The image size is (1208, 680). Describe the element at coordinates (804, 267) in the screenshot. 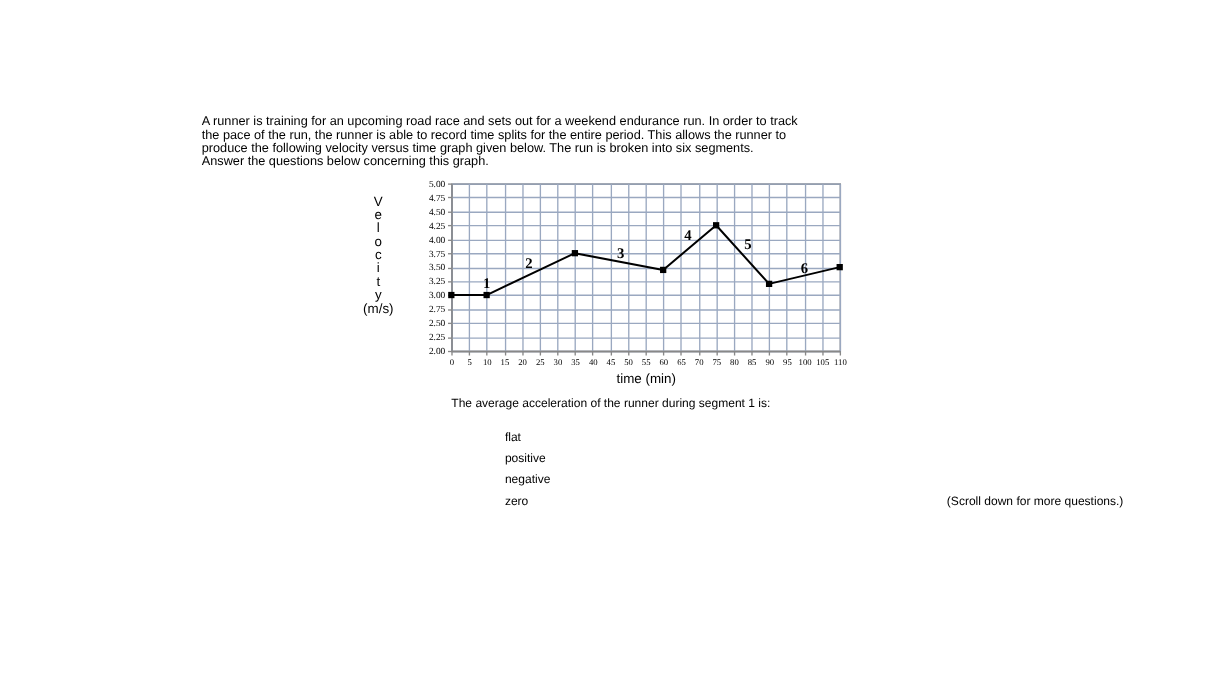

I see `annotation: 6` at that location.